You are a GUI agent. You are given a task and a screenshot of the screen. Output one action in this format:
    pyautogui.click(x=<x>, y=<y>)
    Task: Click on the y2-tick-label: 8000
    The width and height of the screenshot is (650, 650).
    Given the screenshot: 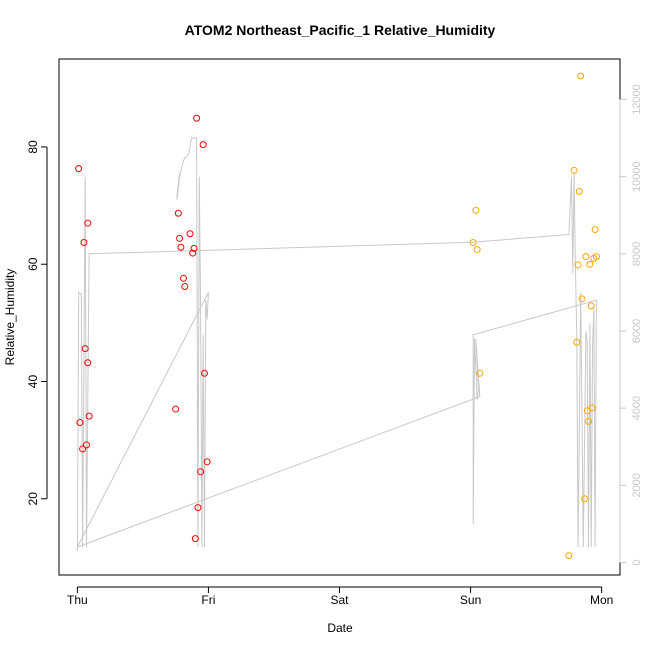 What is the action you would take?
    pyautogui.click(x=637, y=254)
    